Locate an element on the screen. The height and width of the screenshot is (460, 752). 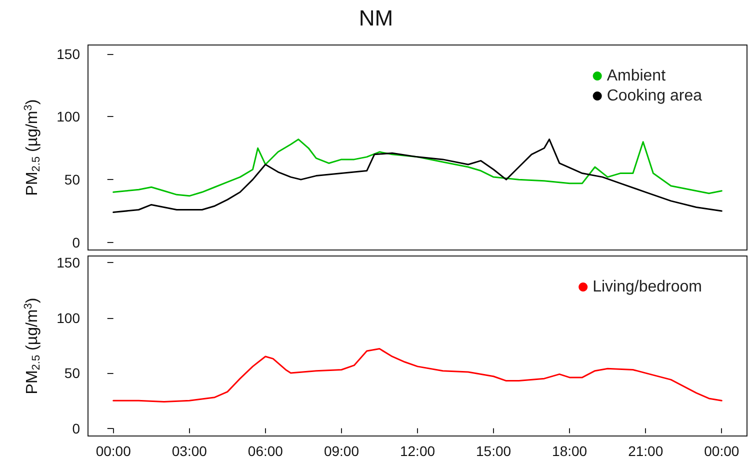
x-tick-label: 15:00 is located at coordinates (494, 451).